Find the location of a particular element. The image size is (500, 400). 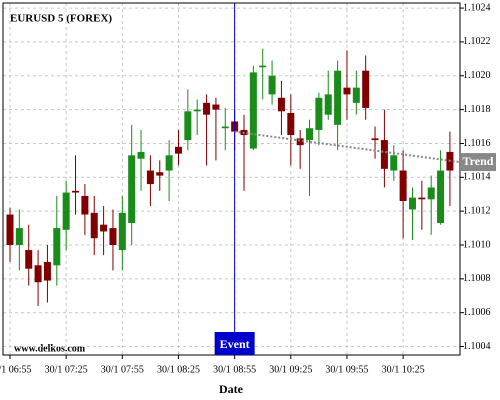

trend-line is located at coordinates (347, 147).